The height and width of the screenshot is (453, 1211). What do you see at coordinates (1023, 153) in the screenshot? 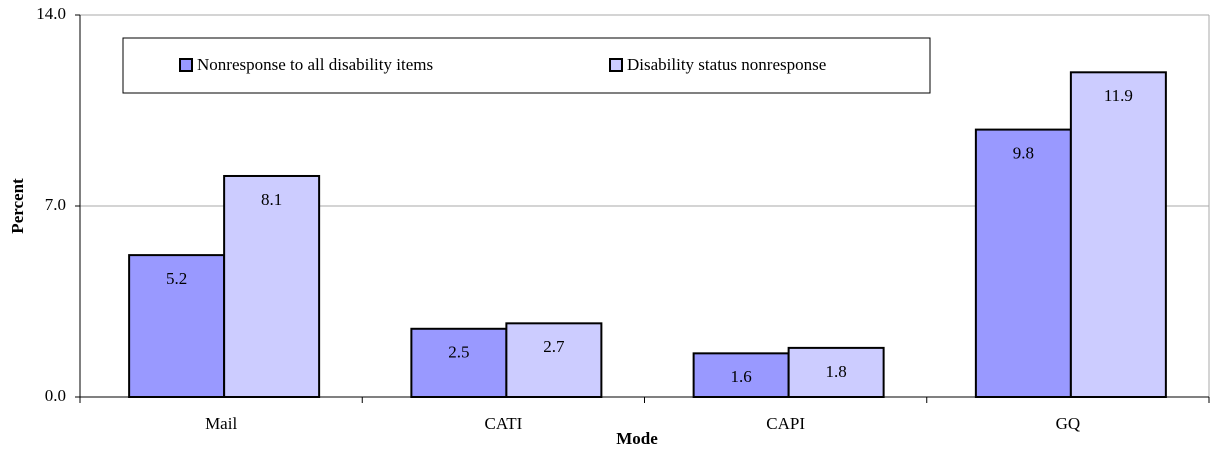
I see `data-label: 9.8` at bounding box center [1023, 153].